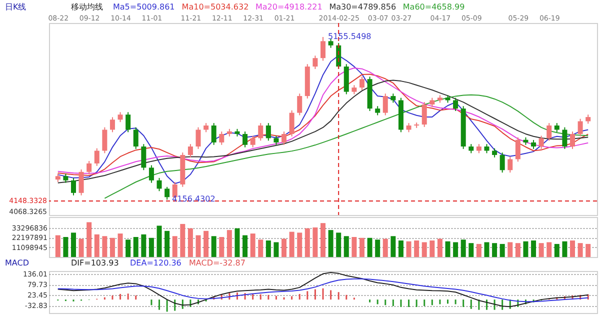 The height and width of the screenshot is (321, 600). What do you see at coordinates (289, 7) in the screenshot?
I see `text: Ma20=4918.221` at bounding box center [289, 7].